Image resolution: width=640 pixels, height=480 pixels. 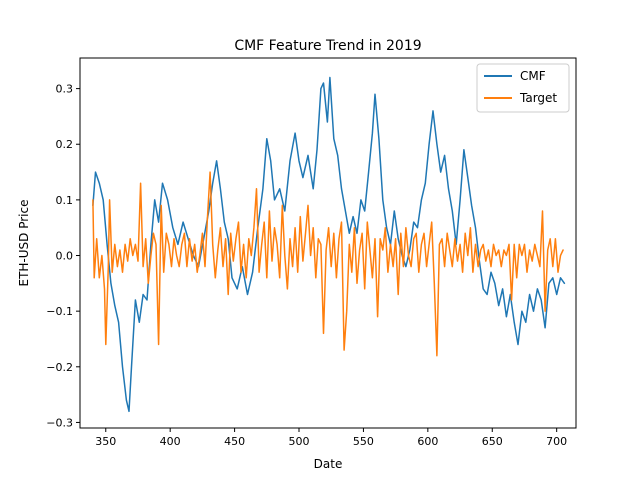 What do you see at coordinates (523, 88) in the screenshot?
I see `legend: CMF Target` at bounding box center [523, 88].